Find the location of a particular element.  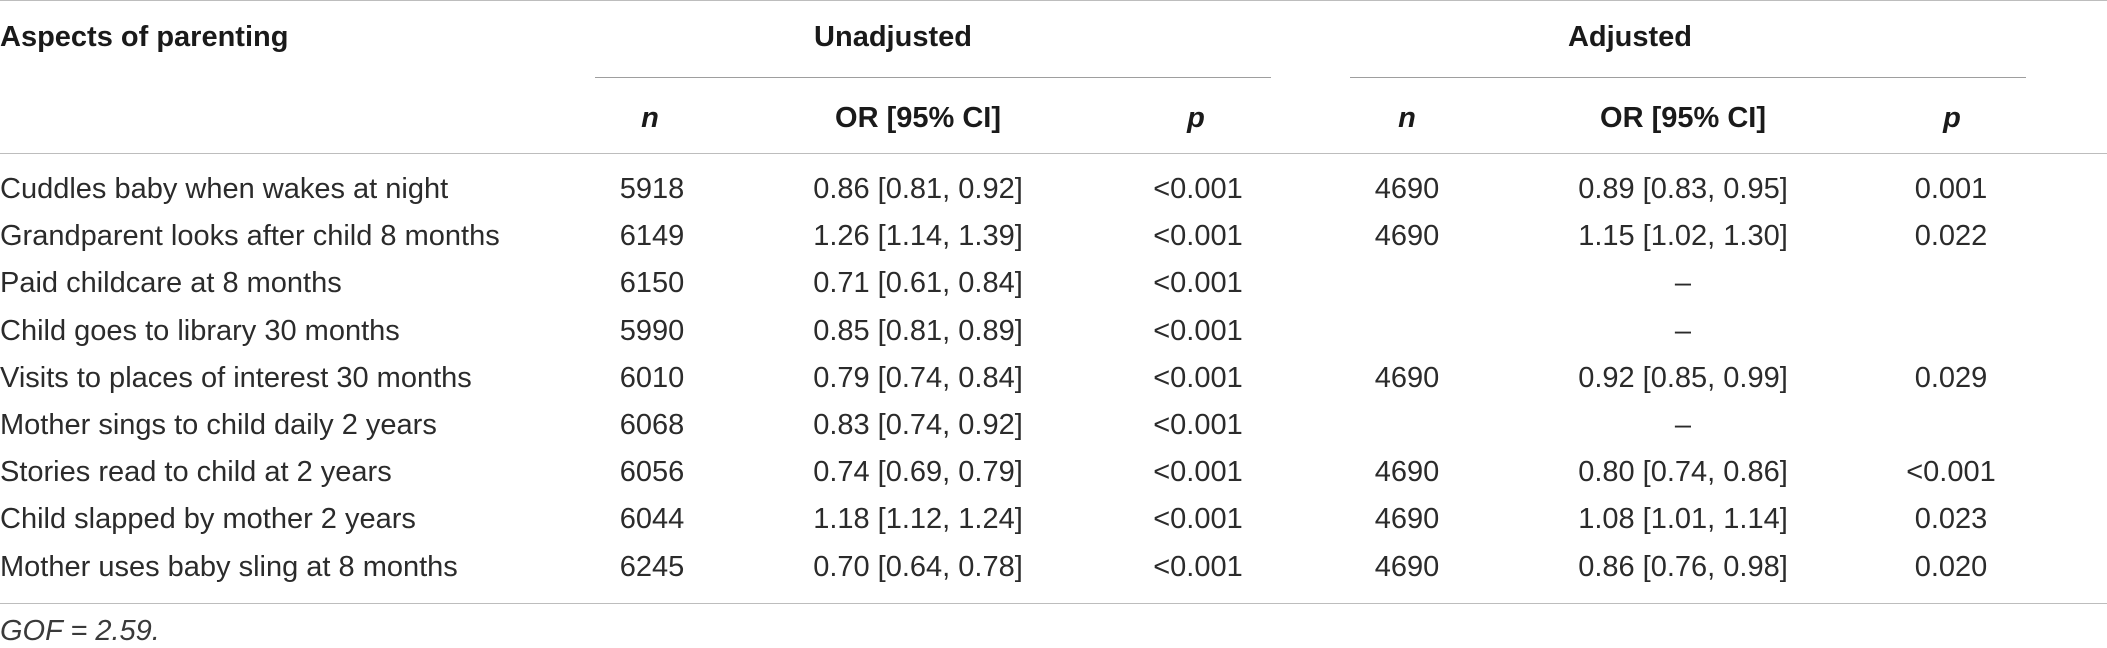

adjusted-p-cell: 0.023 is located at coordinates (1951, 519).